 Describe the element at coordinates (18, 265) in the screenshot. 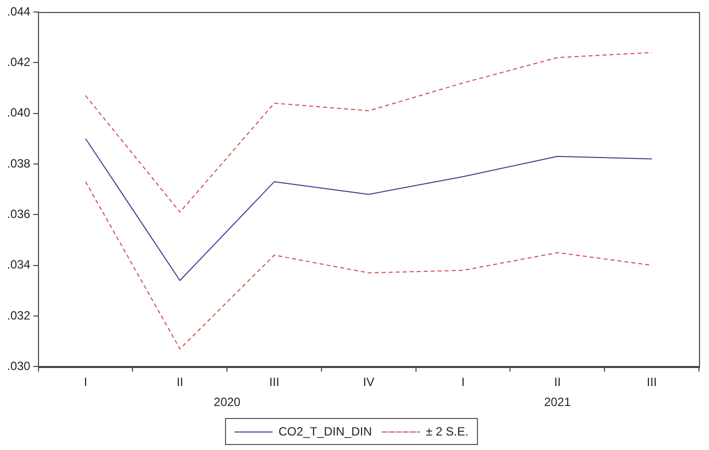

I see `y-tick-label: .034` at that location.